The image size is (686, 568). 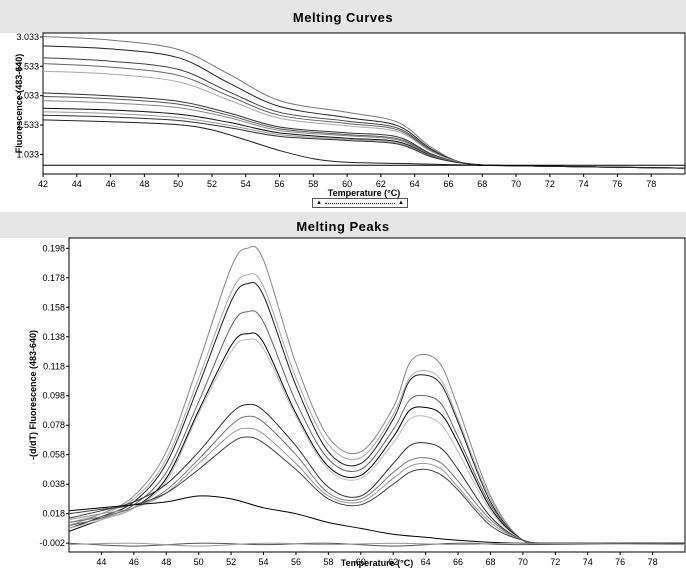 I want to click on chart-title-melting-curves: Melting Curves, so click(x=343, y=17).